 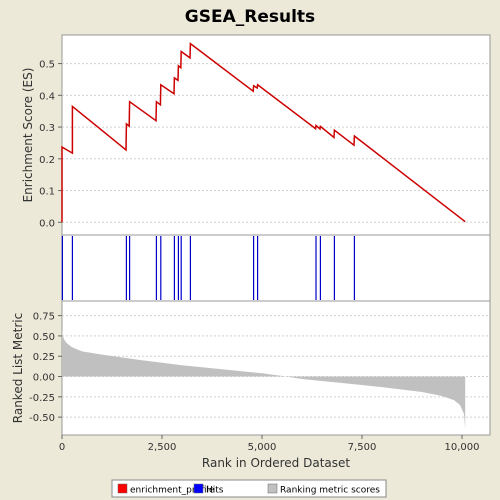 I want to click on hits-markers, so click(x=208, y=268).